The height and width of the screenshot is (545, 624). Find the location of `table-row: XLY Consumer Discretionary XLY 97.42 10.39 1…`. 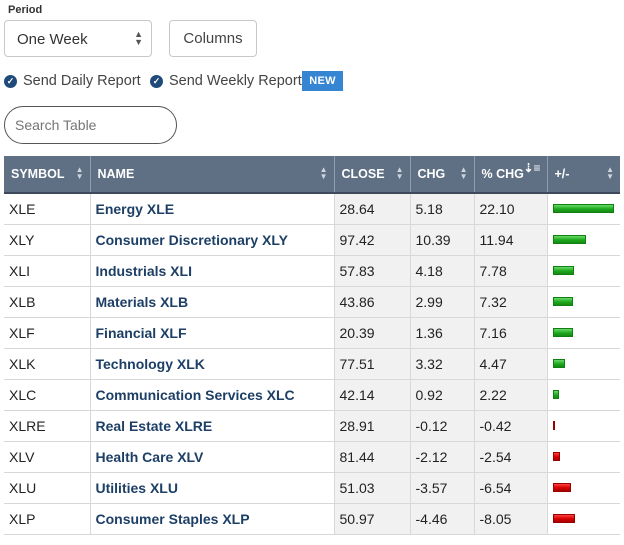

table-row: XLY Consumer Discretionary XLY 97.42 10.39 1… is located at coordinates (312, 240).